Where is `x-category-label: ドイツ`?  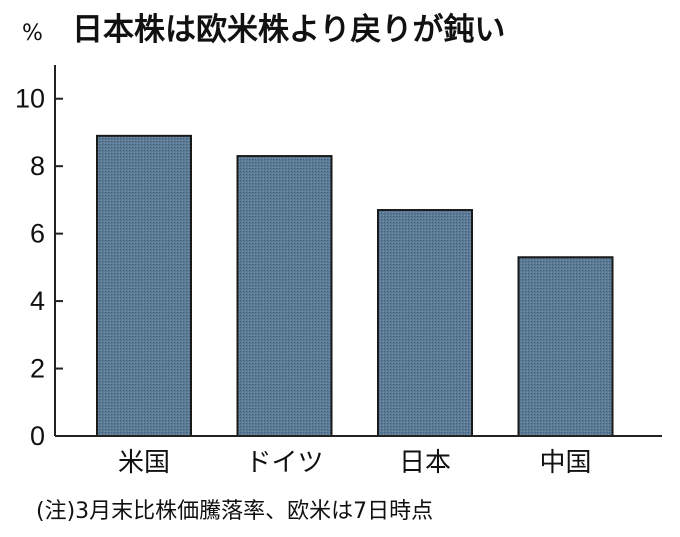 x-category-label: ドイツ is located at coordinates (284, 463).